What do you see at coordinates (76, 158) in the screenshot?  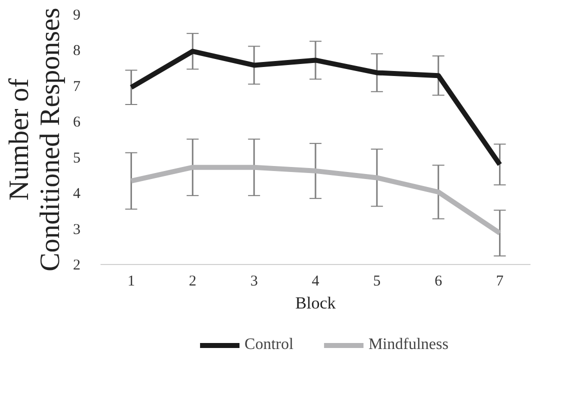 I see `y-tick-label: 5` at bounding box center [76, 158].